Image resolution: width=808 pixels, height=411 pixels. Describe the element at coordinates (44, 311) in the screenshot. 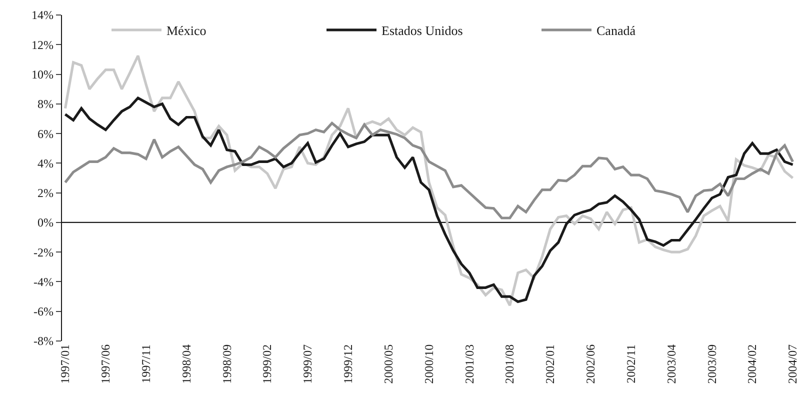

I see `y-tick-label: -6%` at that location.